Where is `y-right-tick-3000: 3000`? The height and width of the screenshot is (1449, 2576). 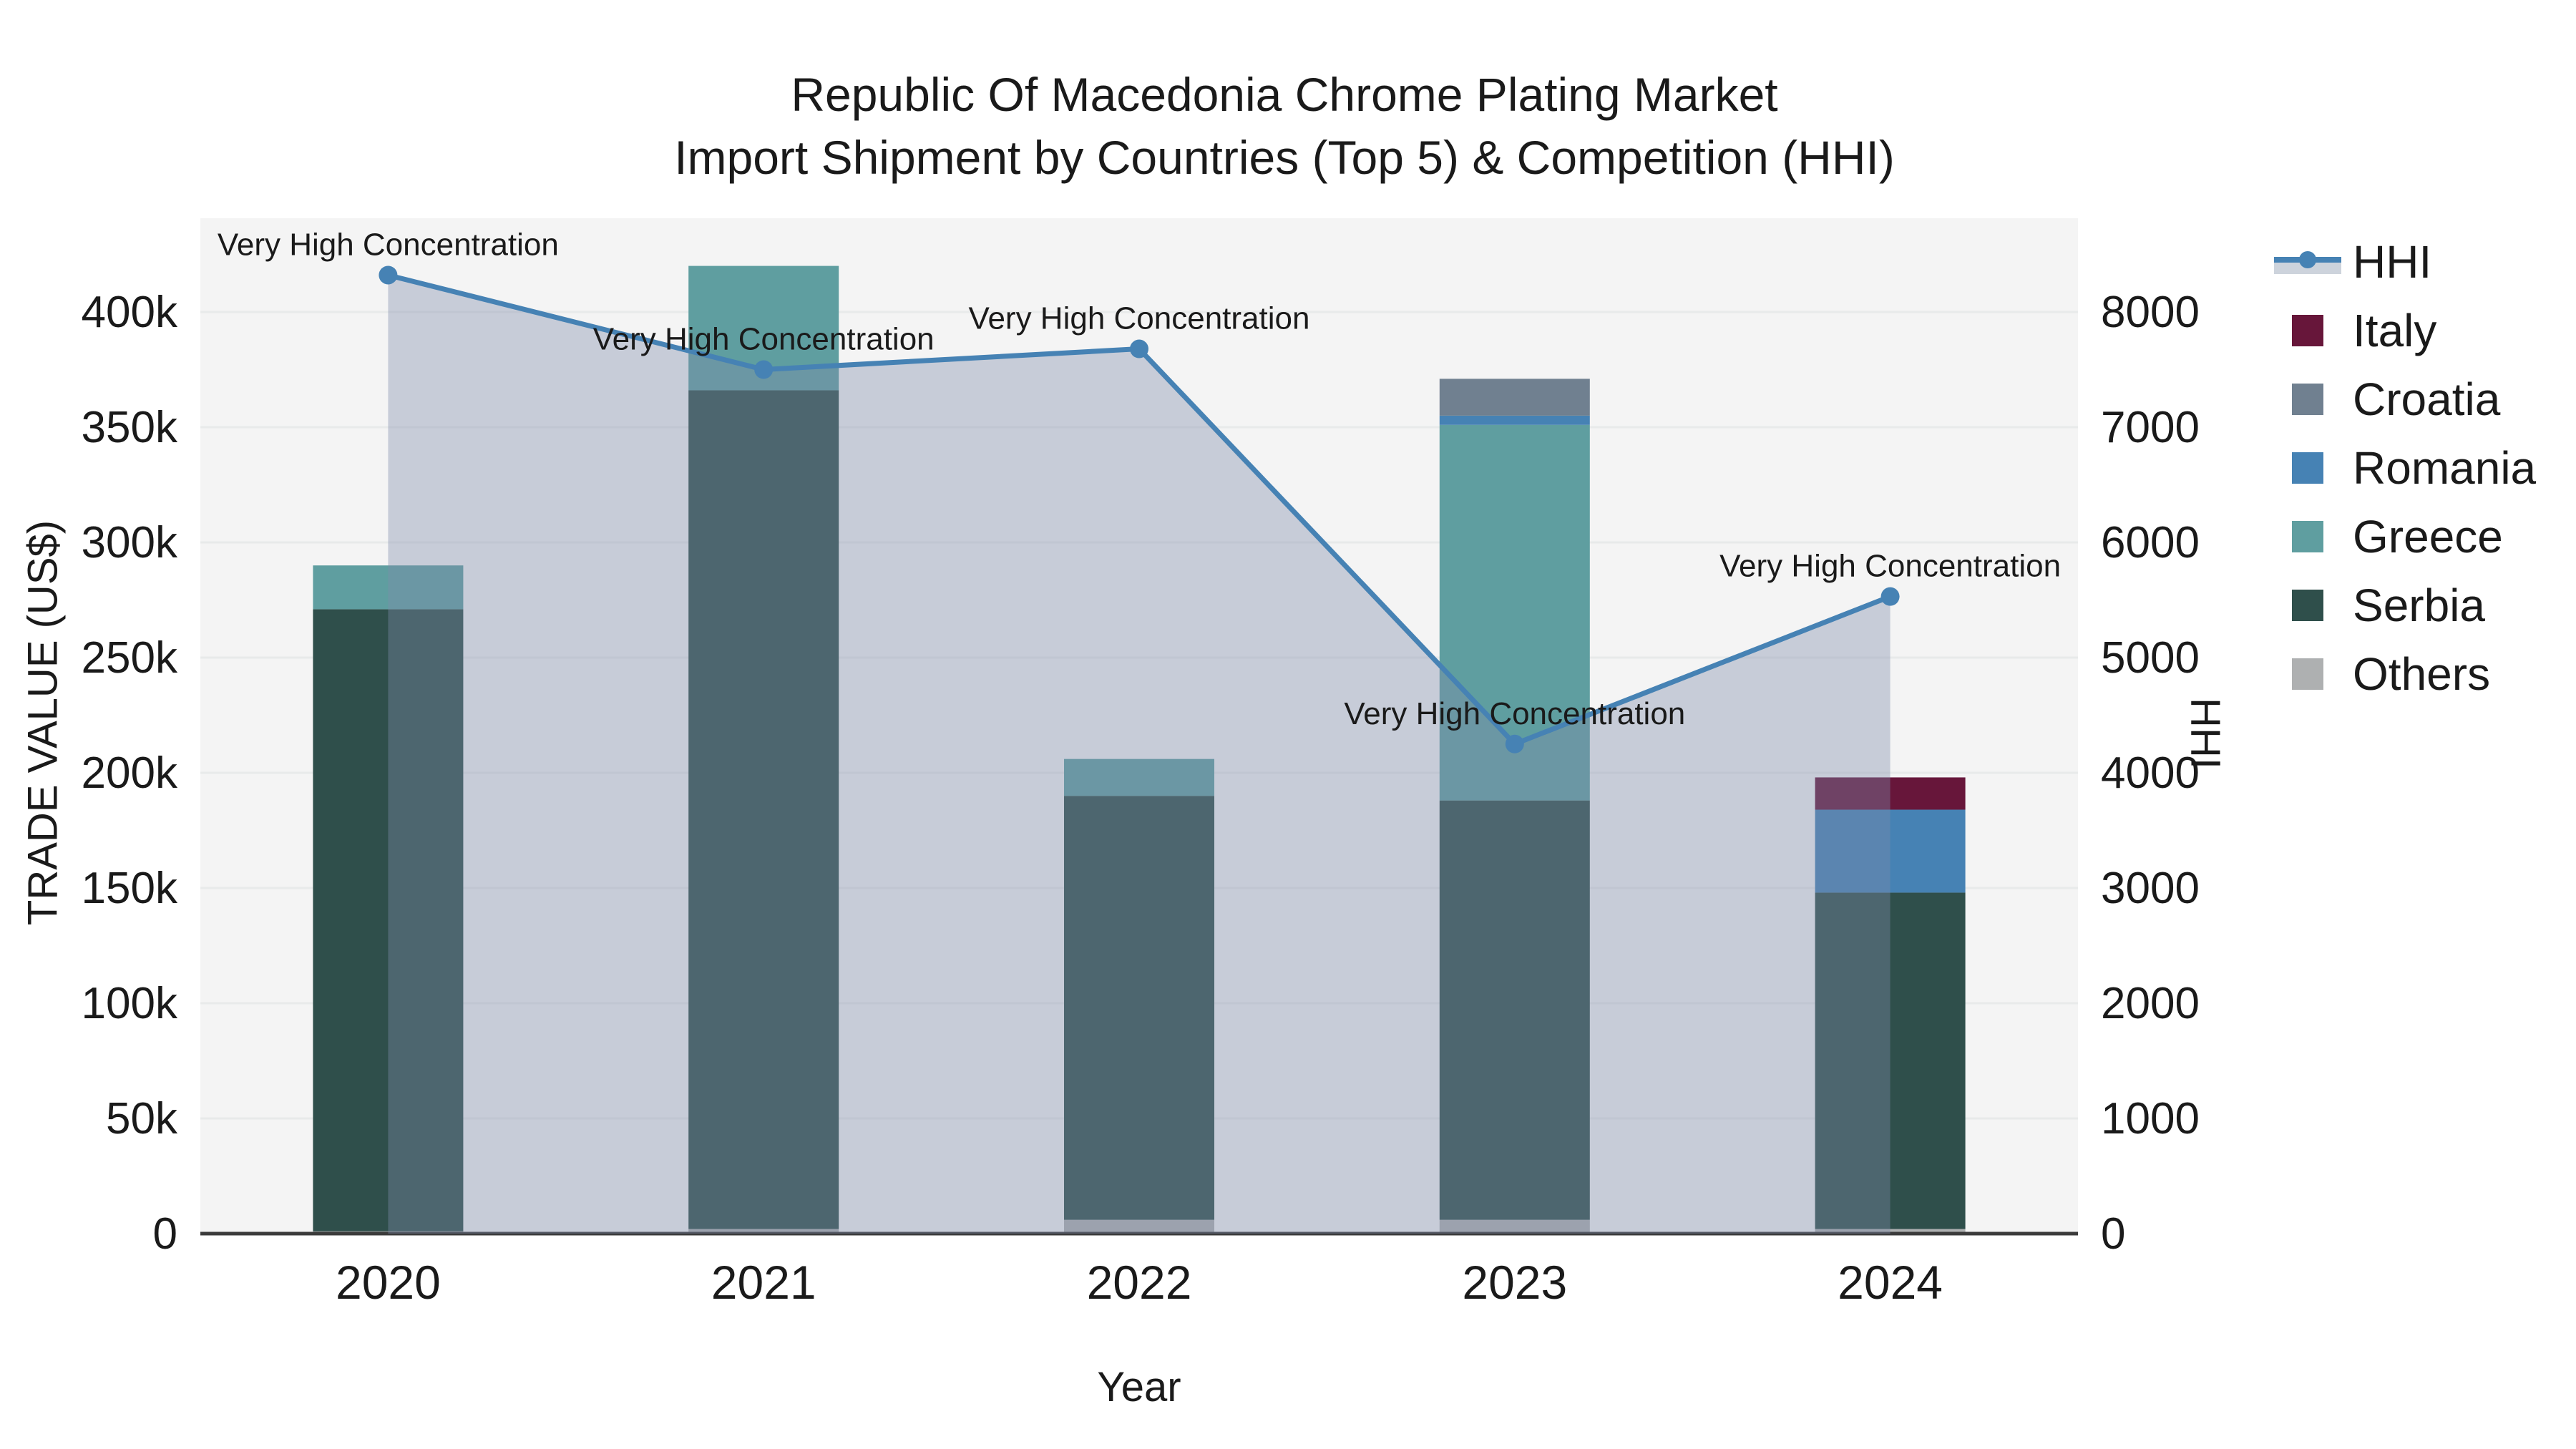
y-right-tick-3000: 3000 is located at coordinates (2150, 888).